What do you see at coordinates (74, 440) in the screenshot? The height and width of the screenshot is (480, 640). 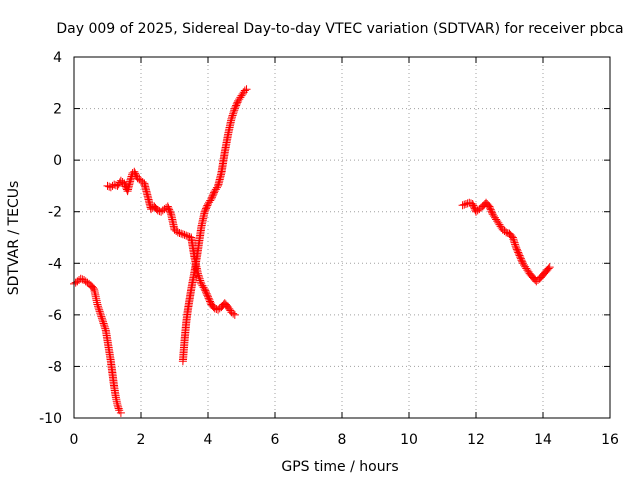 I see `x-tick-label: 0` at bounding box center [74, 440].